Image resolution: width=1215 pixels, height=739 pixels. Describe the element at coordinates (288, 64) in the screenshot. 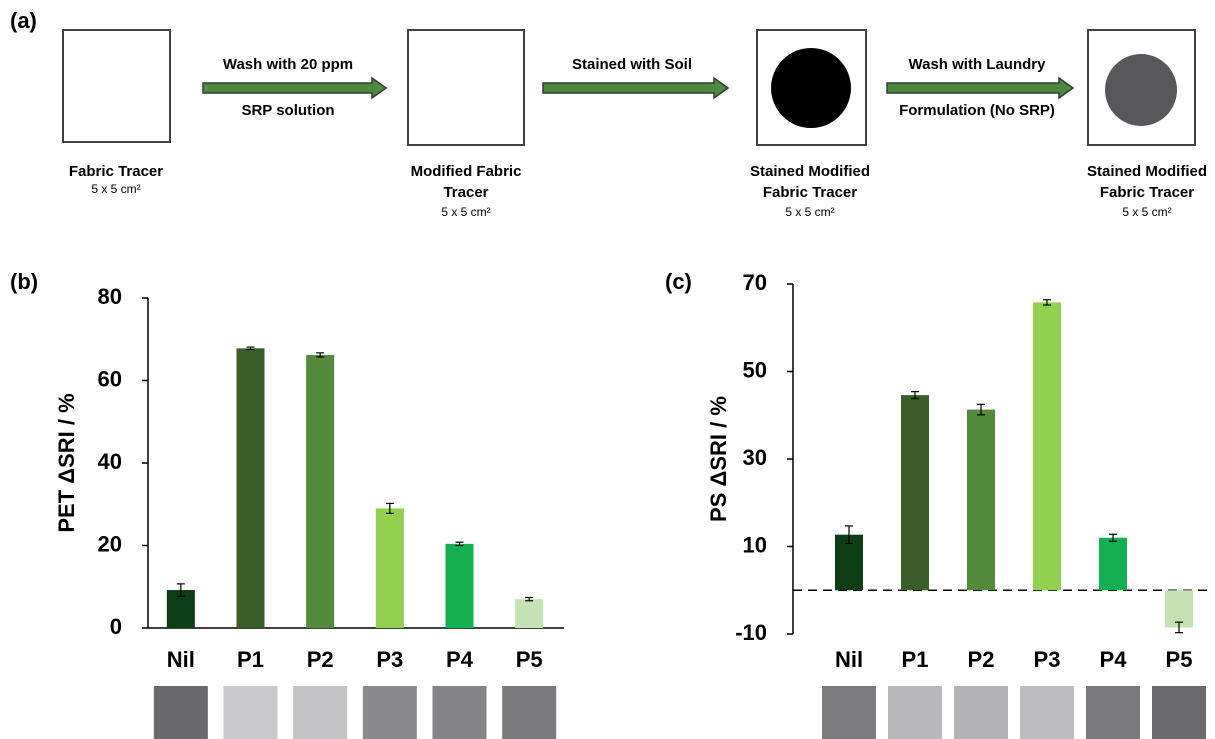

I see `arrow-label: Wash with 20 ppm` at that location.